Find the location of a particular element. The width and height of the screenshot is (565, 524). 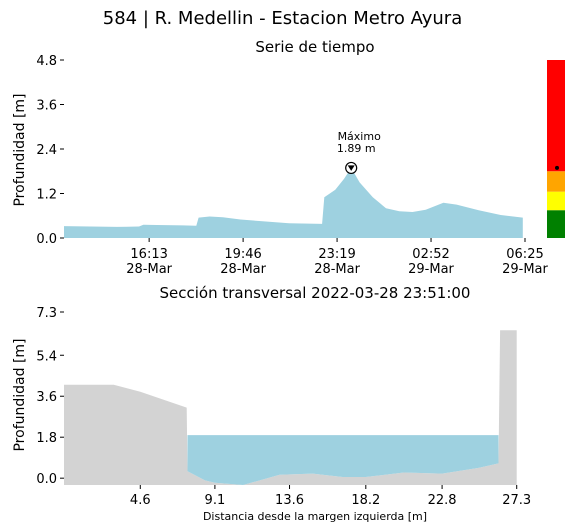

x-tick-time: 02:52 is located at coordinates (430, 254).